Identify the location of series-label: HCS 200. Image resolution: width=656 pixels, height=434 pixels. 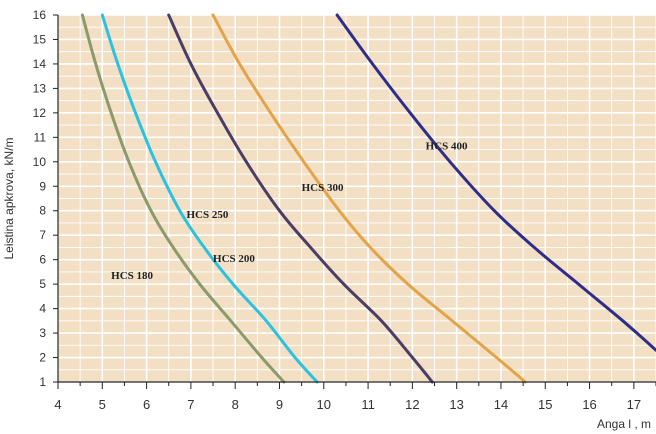
(234, 259).